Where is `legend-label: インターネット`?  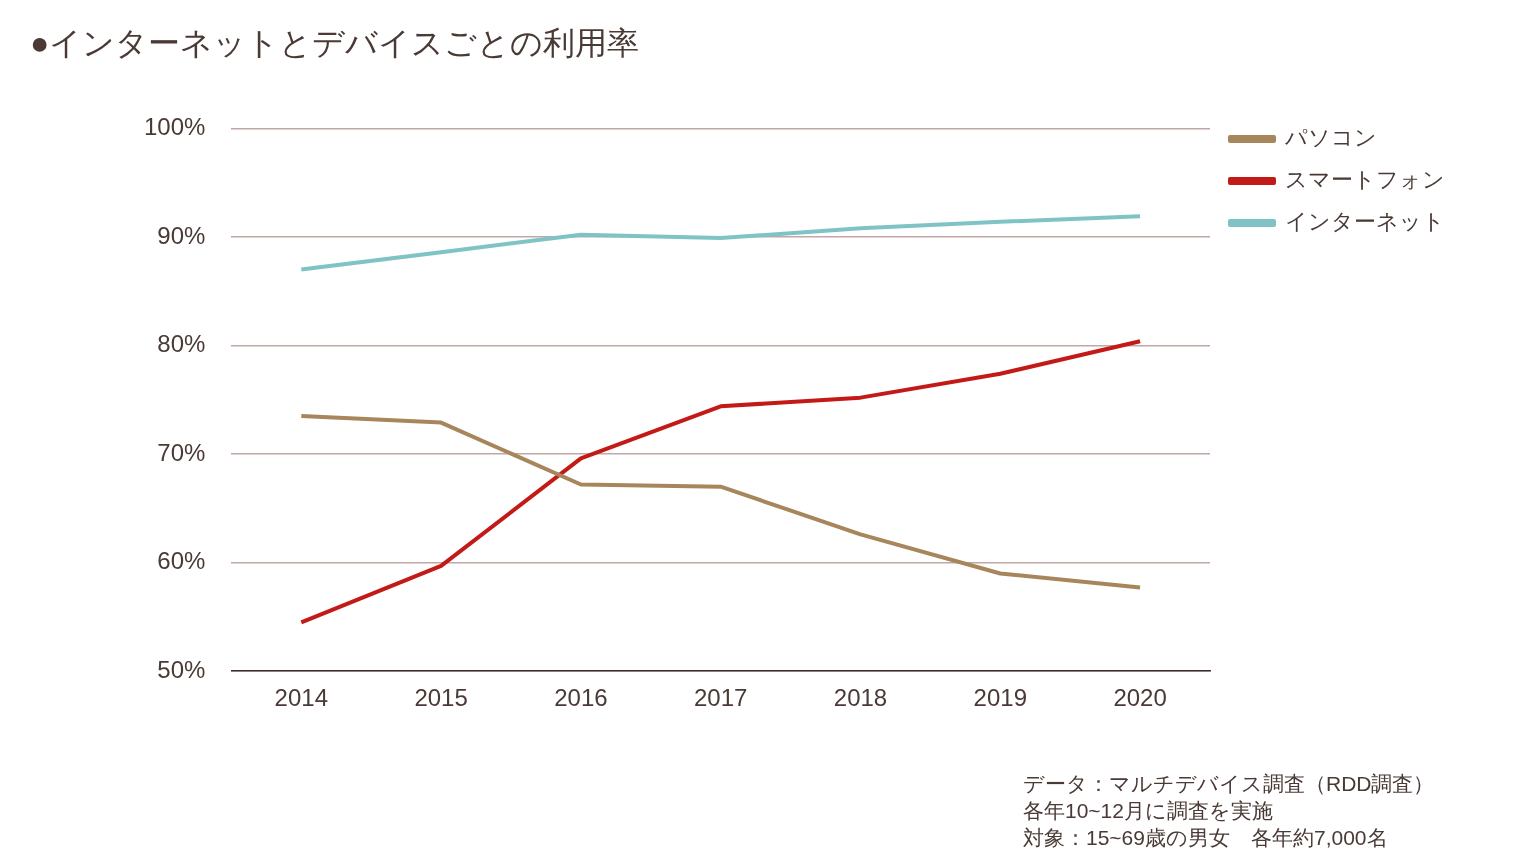 legend-label: インターネット is located at coordinates (1365, 222).